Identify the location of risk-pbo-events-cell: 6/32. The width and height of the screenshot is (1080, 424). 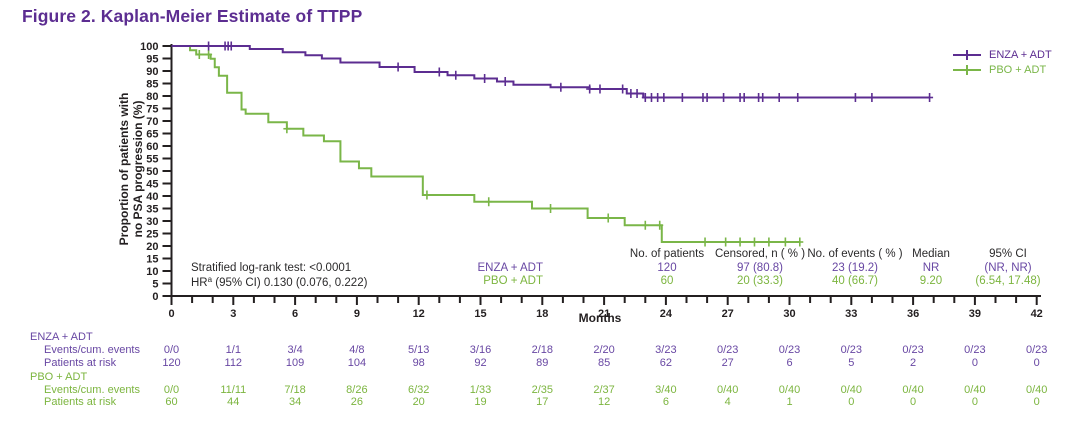
(418, 389).